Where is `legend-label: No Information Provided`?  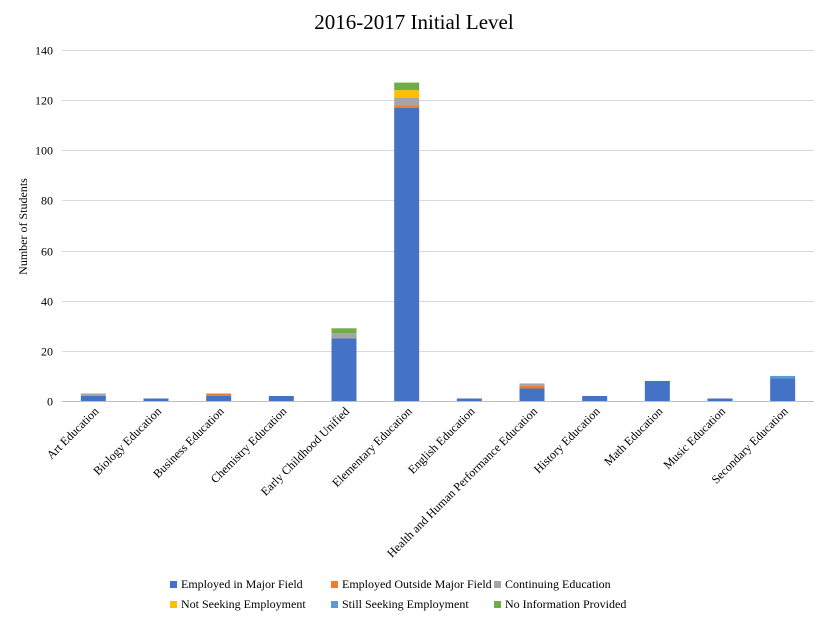
legend-label: No Information Provided is located at coordinates (566, 603).